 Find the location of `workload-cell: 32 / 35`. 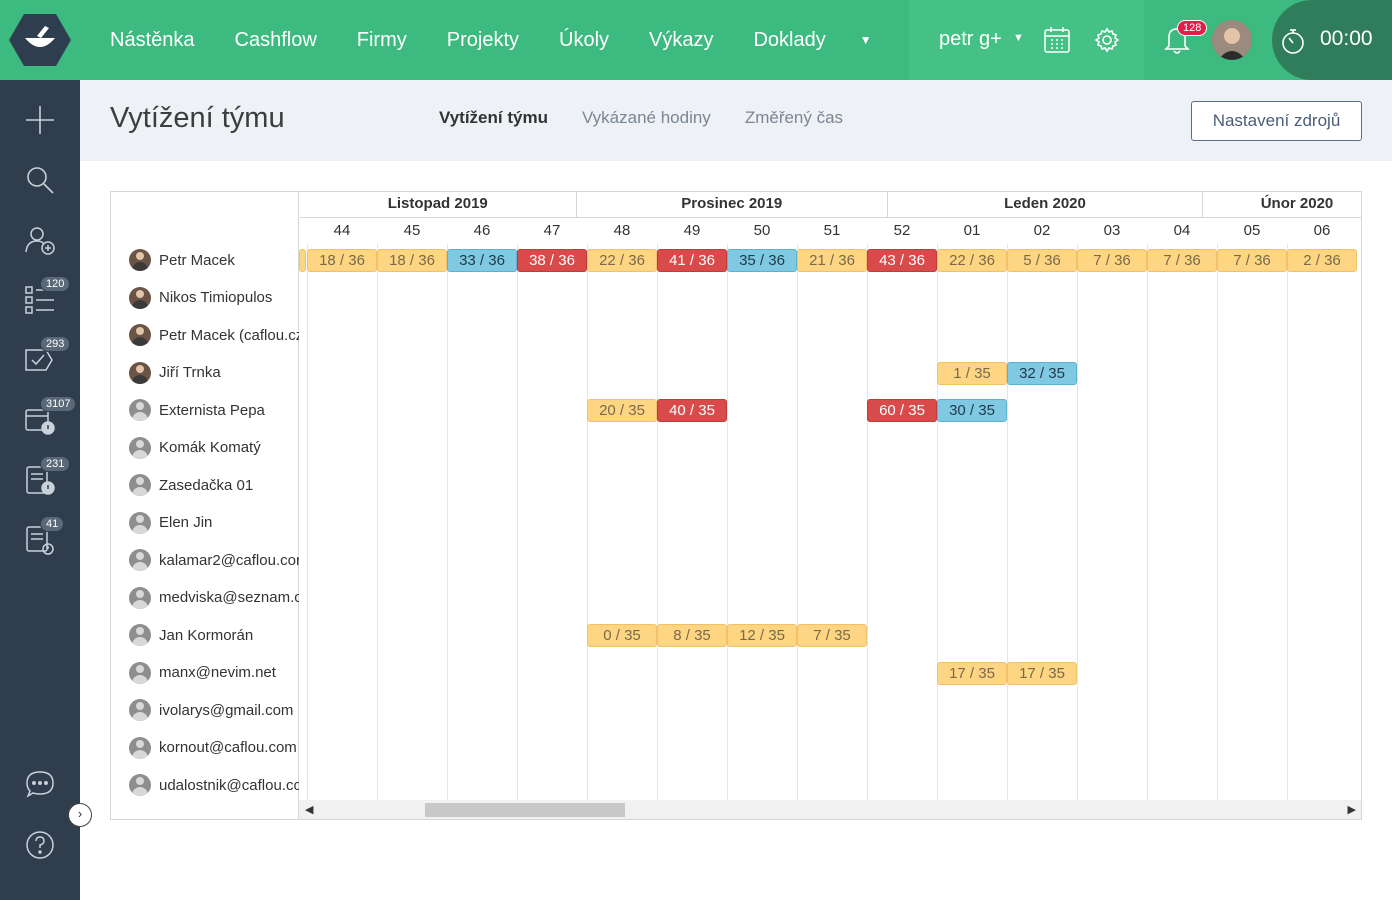

workload-cell: 32 / 35 is located at coordinates (1042, 373).